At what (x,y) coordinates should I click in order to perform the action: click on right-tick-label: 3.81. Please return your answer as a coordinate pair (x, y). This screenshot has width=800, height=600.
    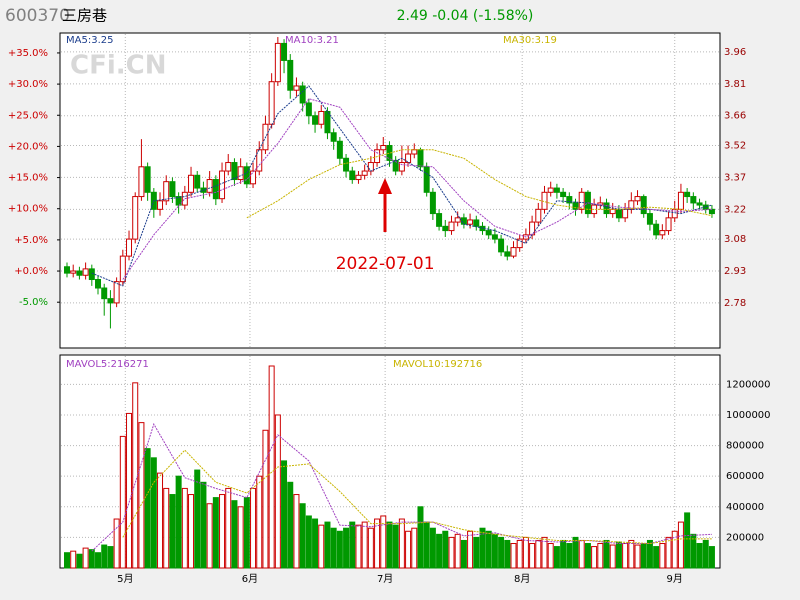
    Looking at the image, I should click on (735, 84).